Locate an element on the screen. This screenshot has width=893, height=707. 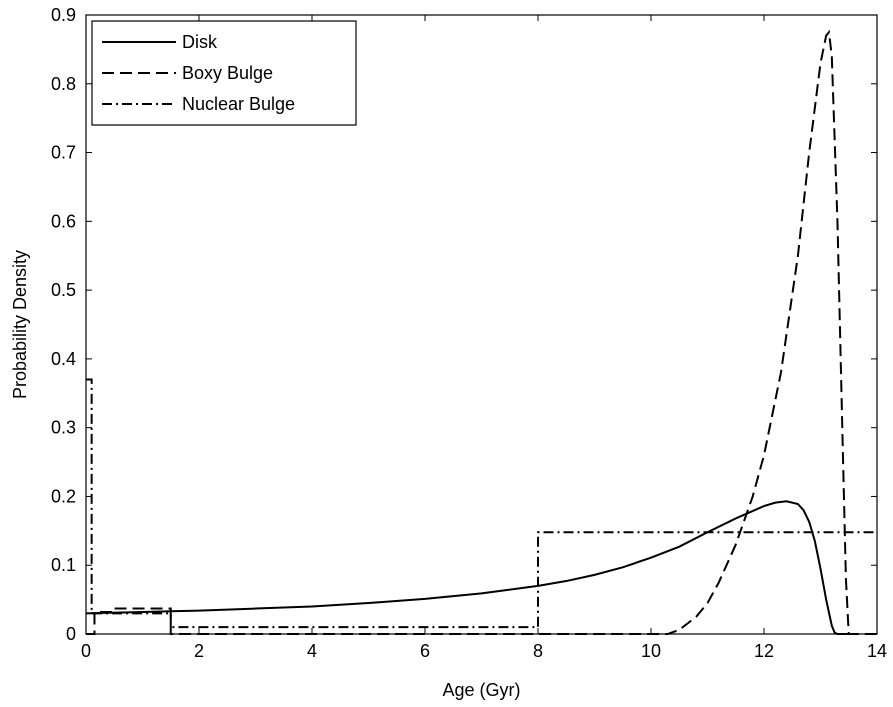
y-tick-label: 0.2 is located at coordinates (63, 496).